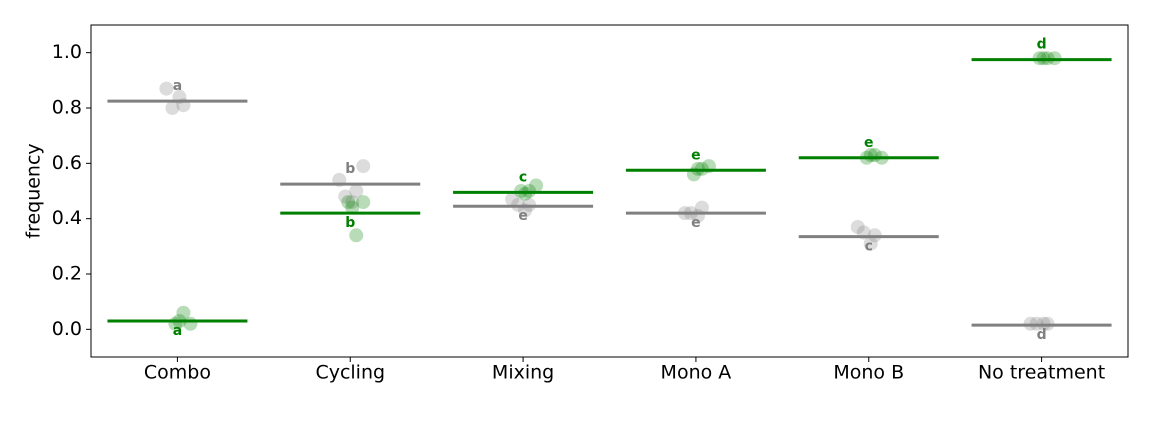 The height and width of the screenshot is (432, 1152). I want to click on x-tick-label: Cycling, so click(350, 373).